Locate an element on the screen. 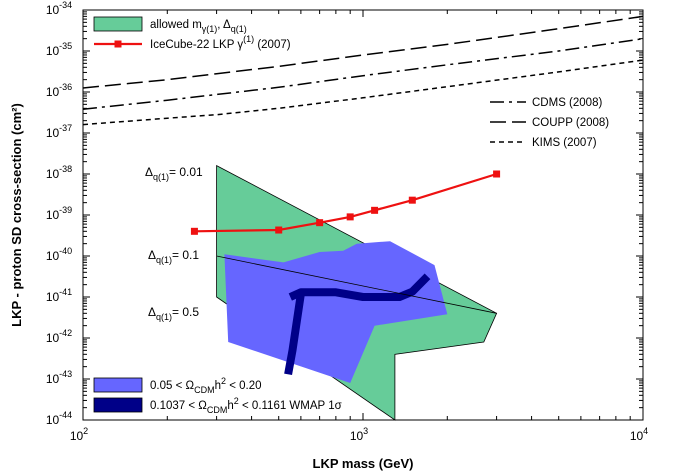 Image resolution: width=688 pixels, height=475 pixels. y-tick-label-0: 10-34 is located at coordinates (59, 8).